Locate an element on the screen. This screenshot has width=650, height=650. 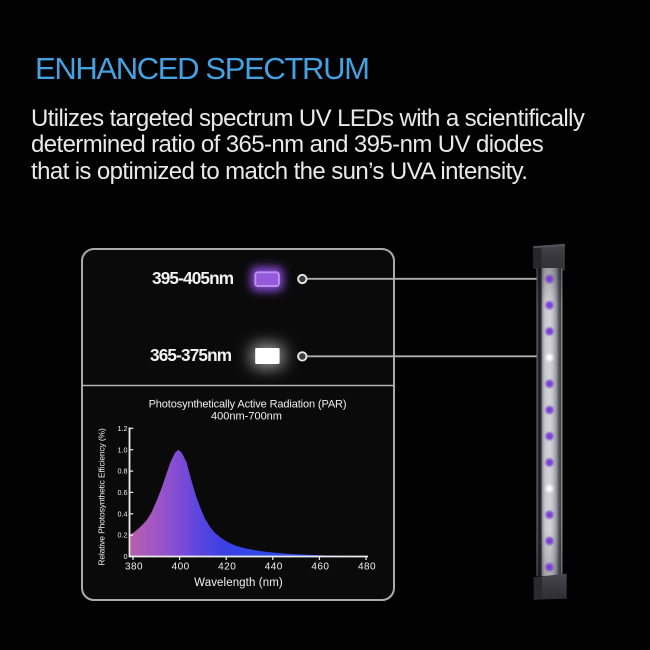
svg-text: 440 is located at coordinates (274, 567).